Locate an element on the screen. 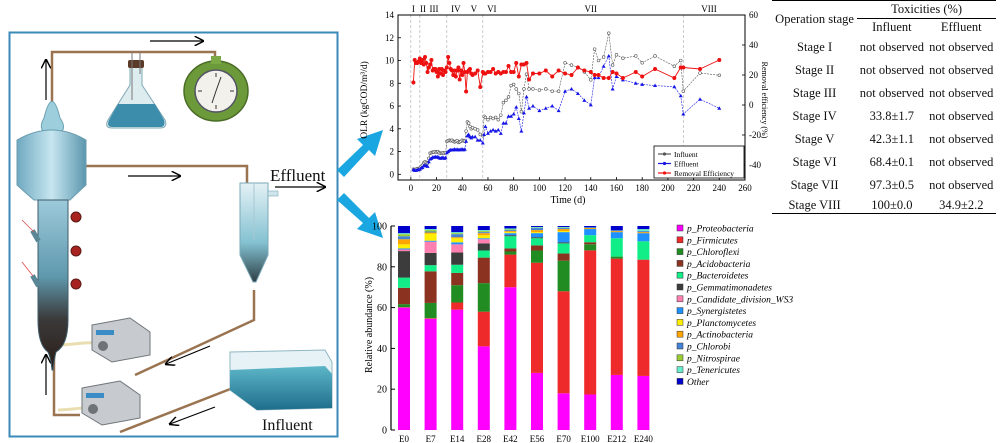 The image size is (1000, 443). cell-influent: not observed is located at coordinates (891, 47).